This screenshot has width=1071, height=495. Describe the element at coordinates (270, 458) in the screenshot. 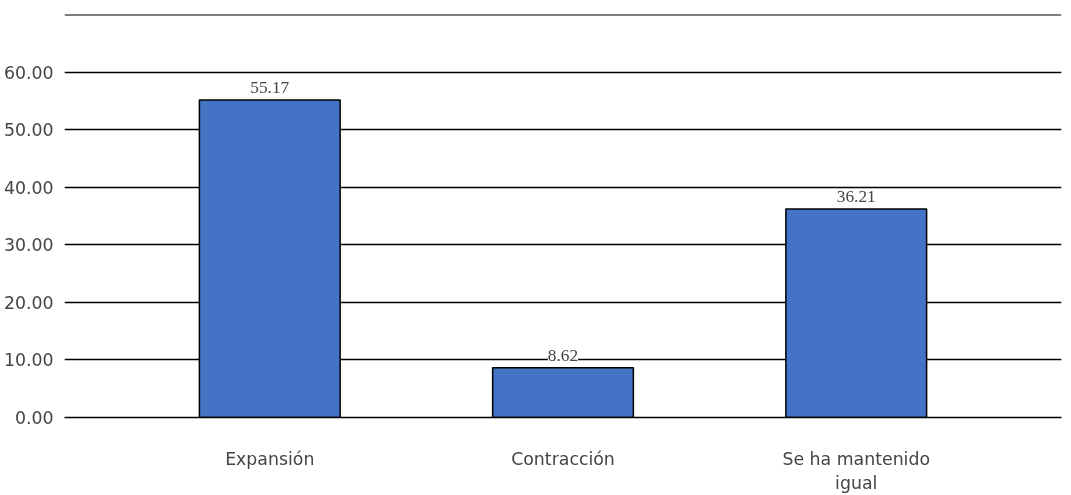

I see `x-tick-label: Expansión` at that location.